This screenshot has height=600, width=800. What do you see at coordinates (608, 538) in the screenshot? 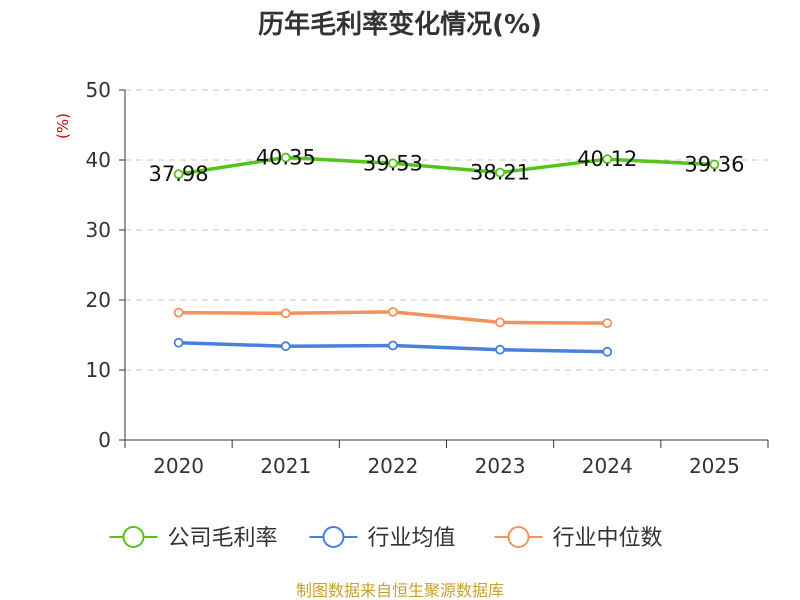
I see `legend-label: 行业中位数` at bounding box center [608, 538].